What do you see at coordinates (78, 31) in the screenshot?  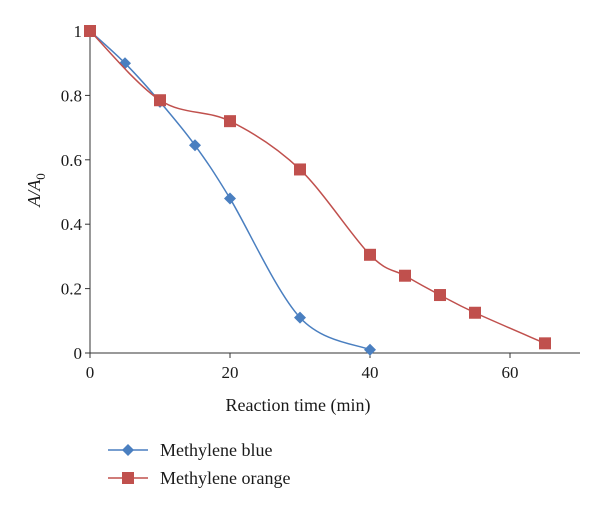 I see `y-tick-label: 1` at bounding box center [78, 31].